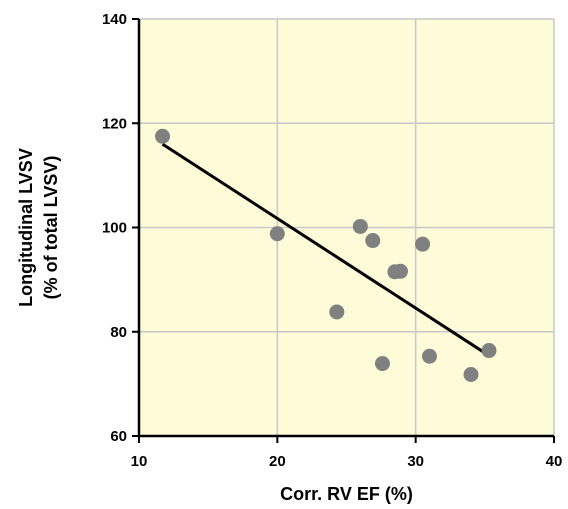 The height and width of the screenshot is (509, 568). What do you see at coordinates (26, 227) in the screenshot?
I see `y-axis-label-line-1: Longitudinal LVSV` at bounding box center [26, 227].